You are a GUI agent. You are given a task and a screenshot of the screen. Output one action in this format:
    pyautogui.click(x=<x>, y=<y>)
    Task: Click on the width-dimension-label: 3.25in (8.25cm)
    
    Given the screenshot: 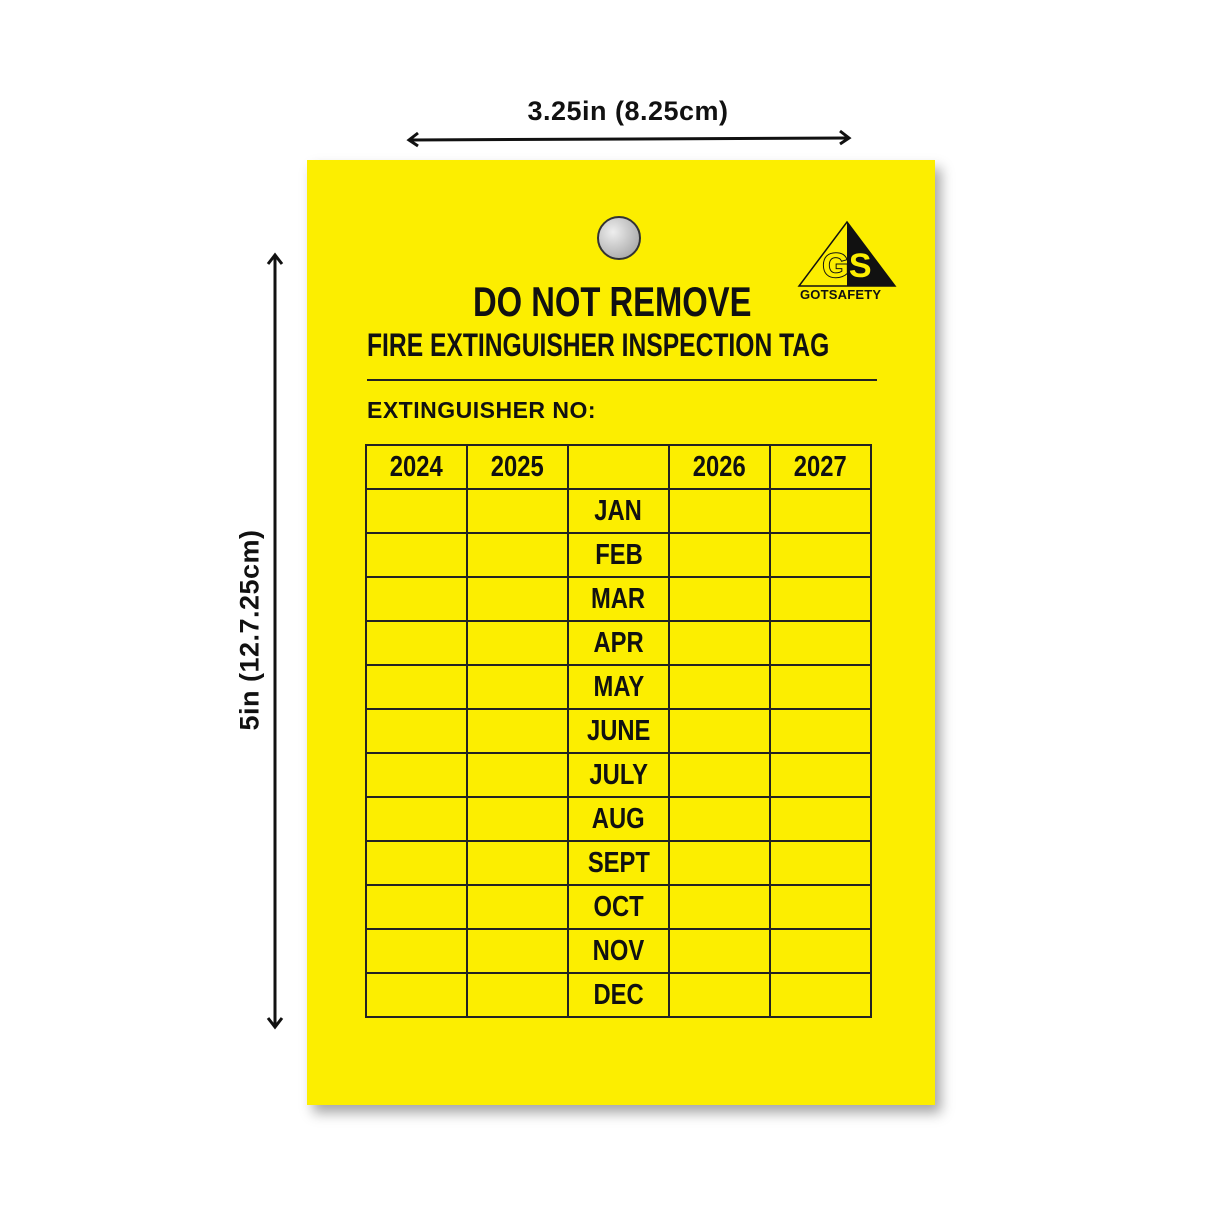 What is the action you would take?
    pyautogui.click(x=628, y=111)
    